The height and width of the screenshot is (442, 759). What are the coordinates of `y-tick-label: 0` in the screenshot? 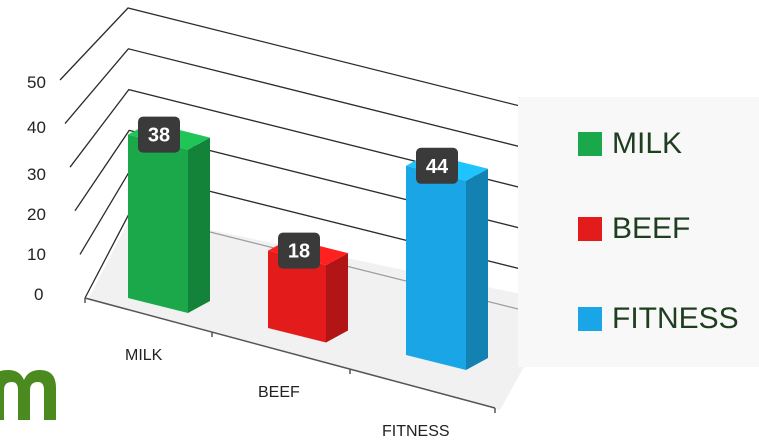 It's located at (38, 294).